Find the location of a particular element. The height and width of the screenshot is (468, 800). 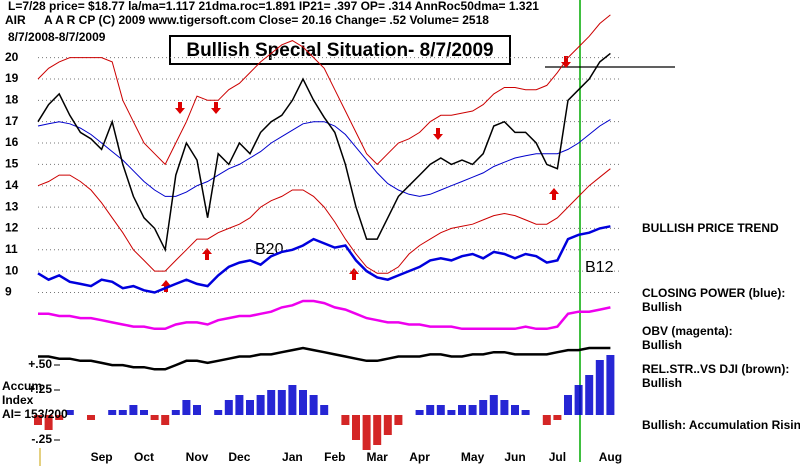

chart-title: Bullish Special Situation- 8/7/2009 is located at coordinates (339, 50).